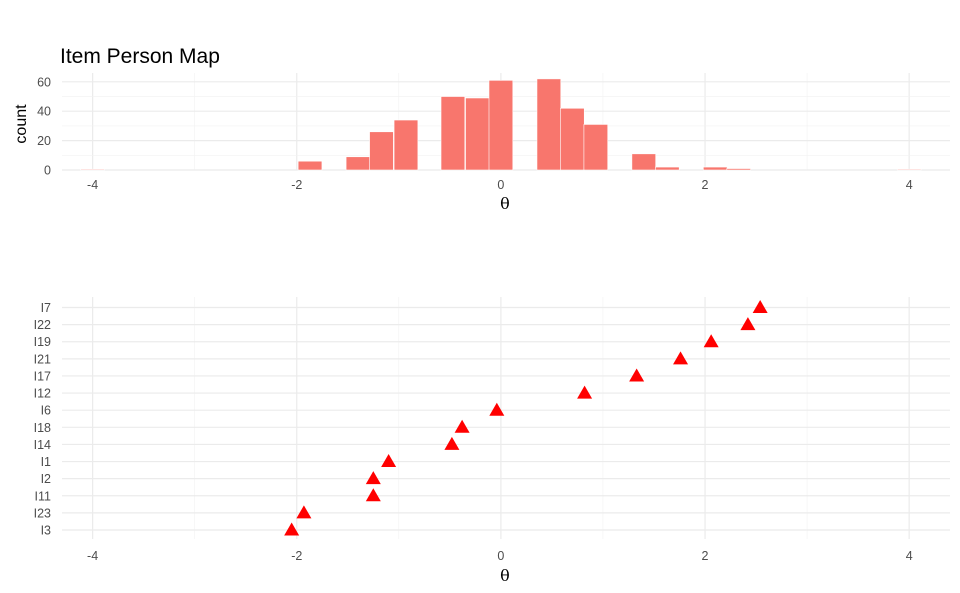  What do you see at coordinates (92, 556) in the screenshot?
I see `item-map-x-tick-label: -4` at bounding box center [92, 556].